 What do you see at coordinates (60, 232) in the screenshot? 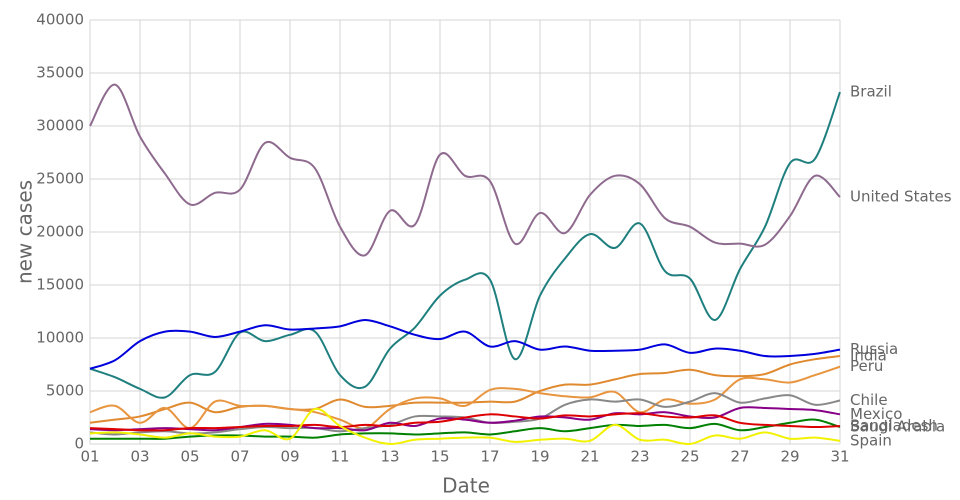
I see `y-tick-label: 20000` at bounding box center [60, 232].